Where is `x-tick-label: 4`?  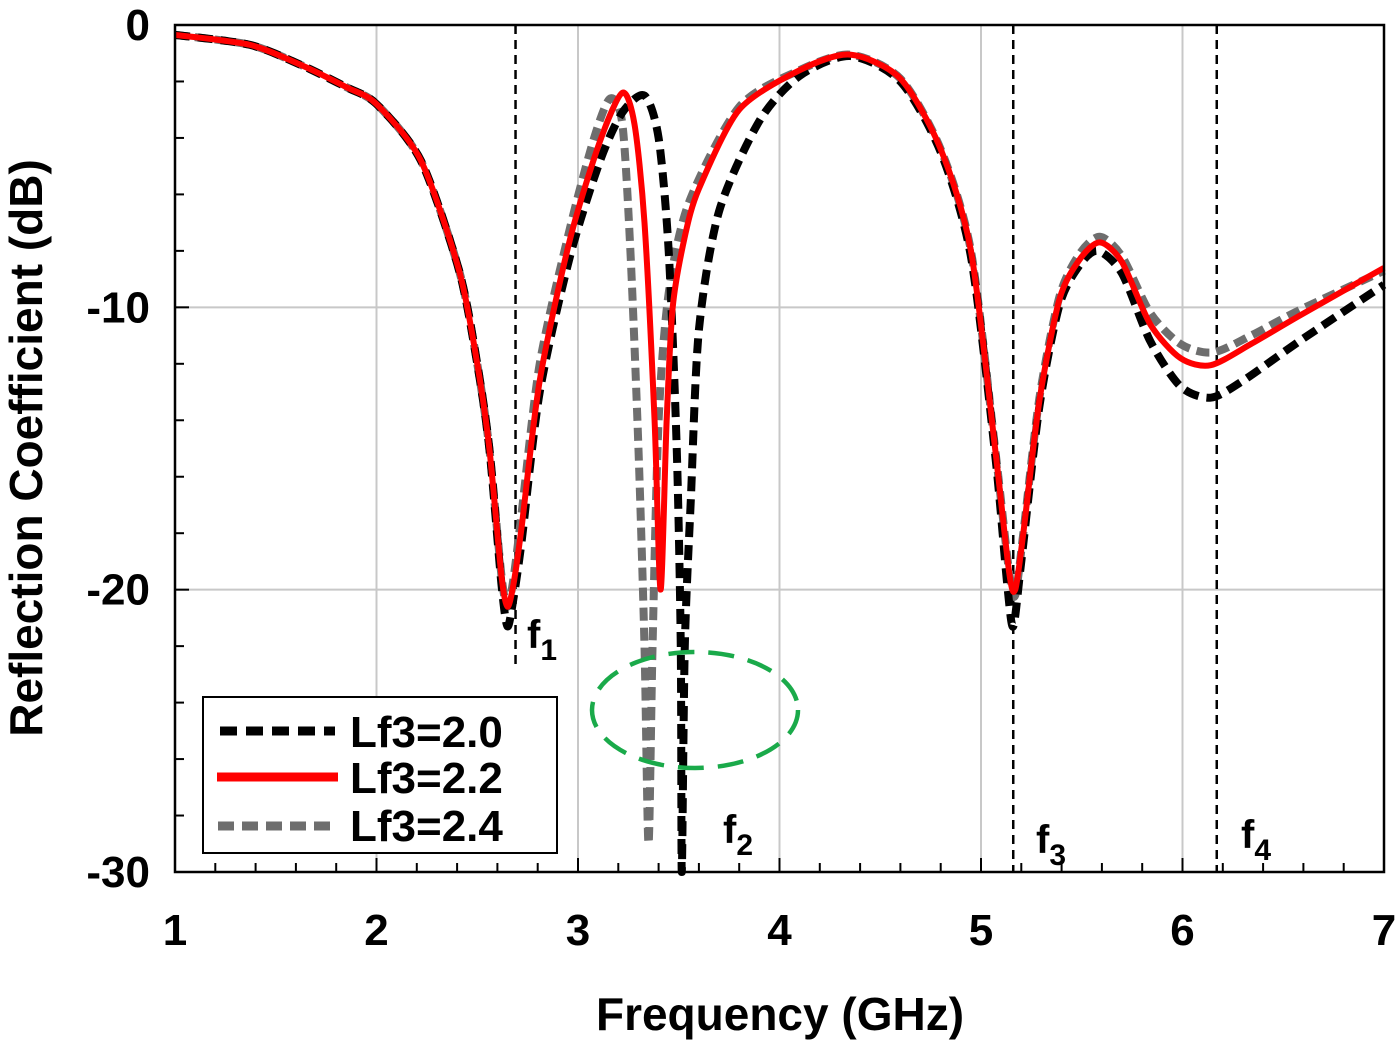 x-tick-label: 4 is located at coordinates (779, 930).